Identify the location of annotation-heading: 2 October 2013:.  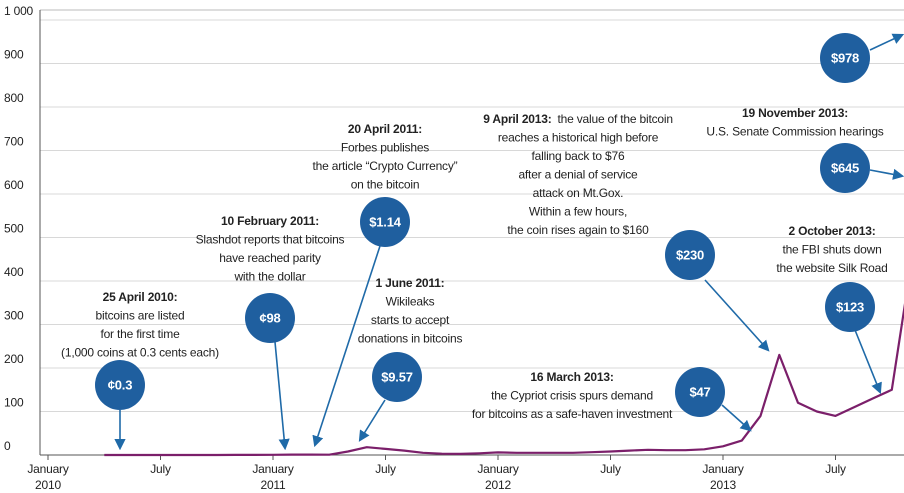
(831, 231).